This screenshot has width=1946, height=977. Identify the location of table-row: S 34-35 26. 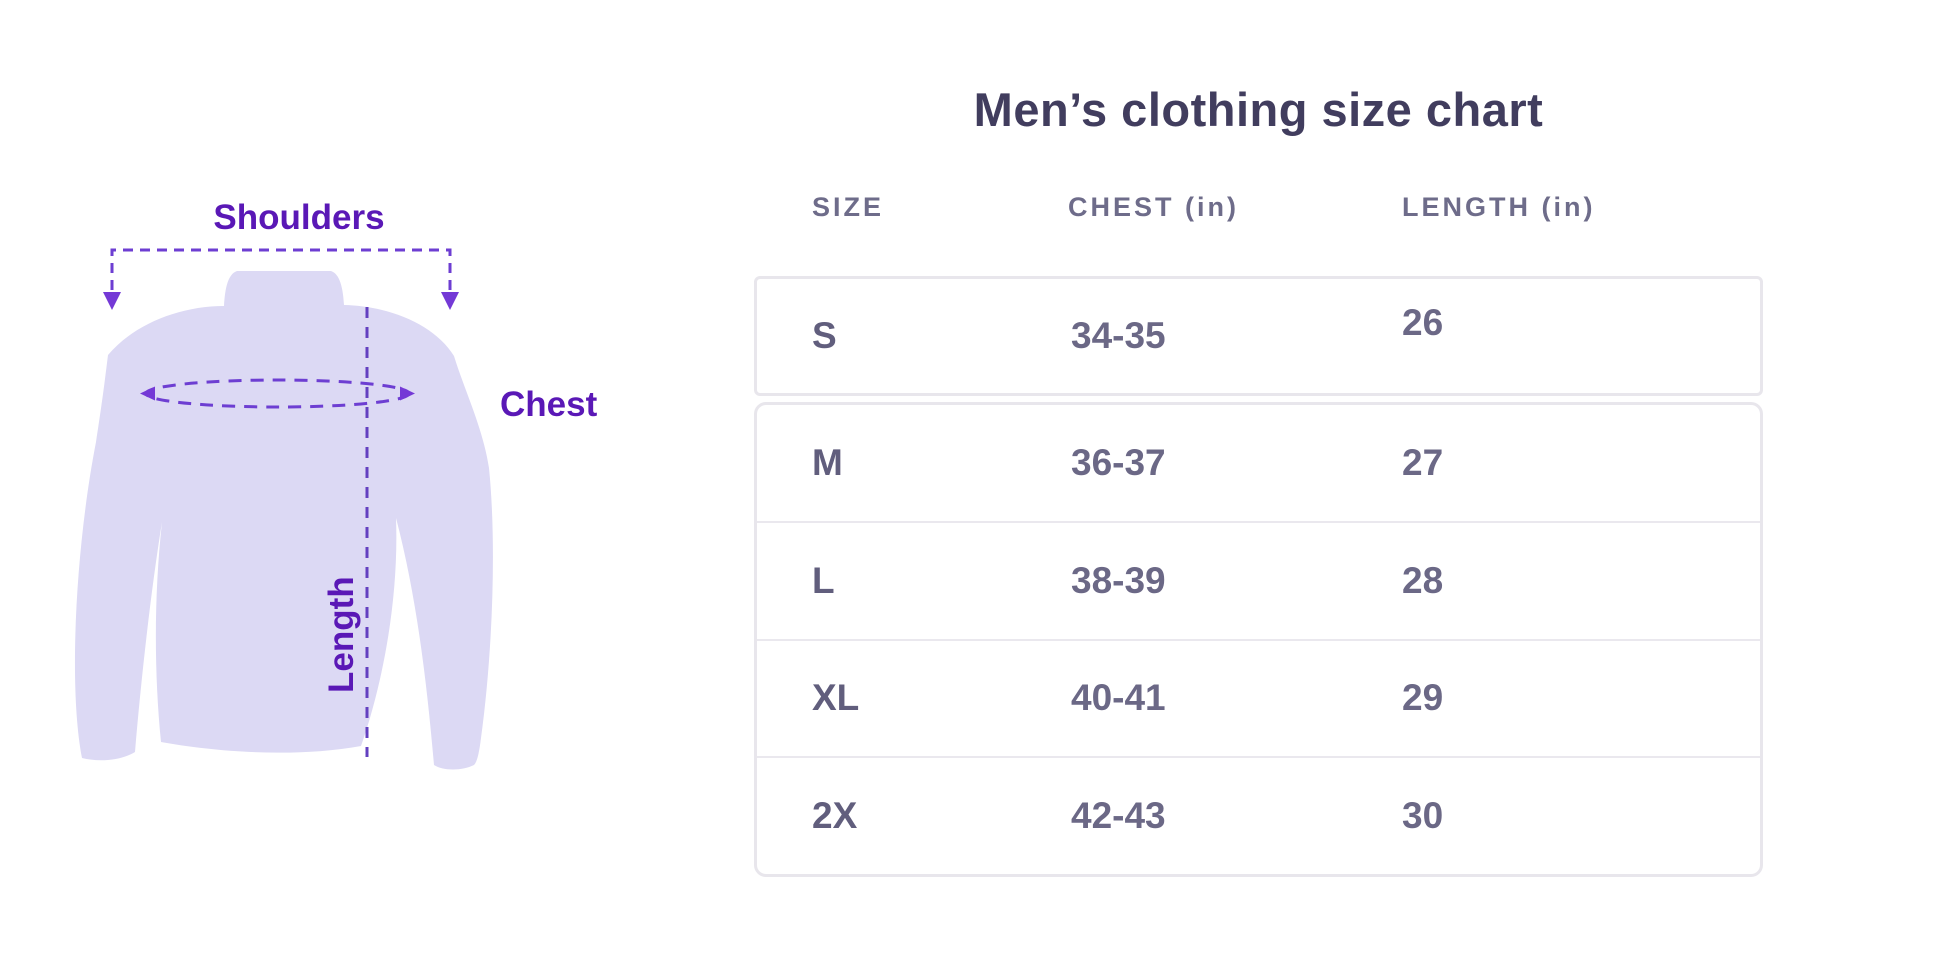
(1258, 336).